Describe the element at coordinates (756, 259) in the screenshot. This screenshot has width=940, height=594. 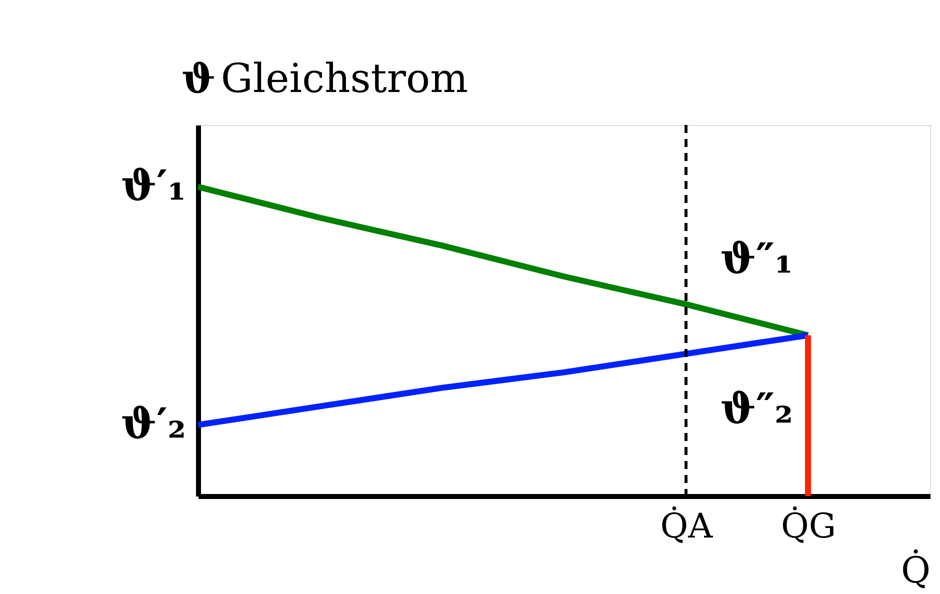
I see `annotation: ϑ″₁` at that location.